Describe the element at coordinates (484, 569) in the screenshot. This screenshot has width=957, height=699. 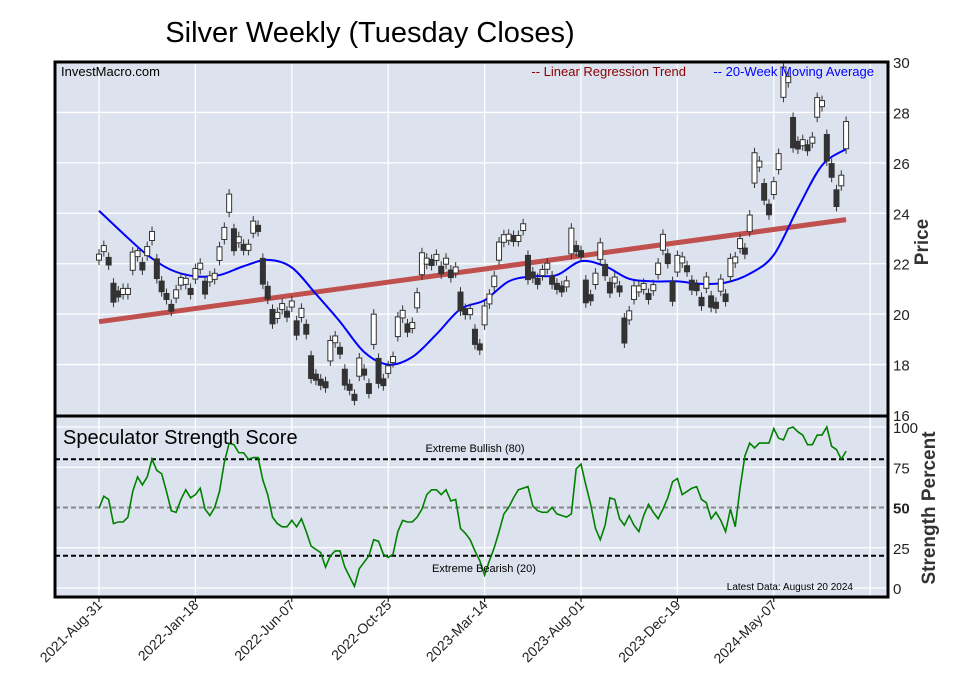
I see `extreme-bearish-label: Extreme Bearish (20)` at that location.